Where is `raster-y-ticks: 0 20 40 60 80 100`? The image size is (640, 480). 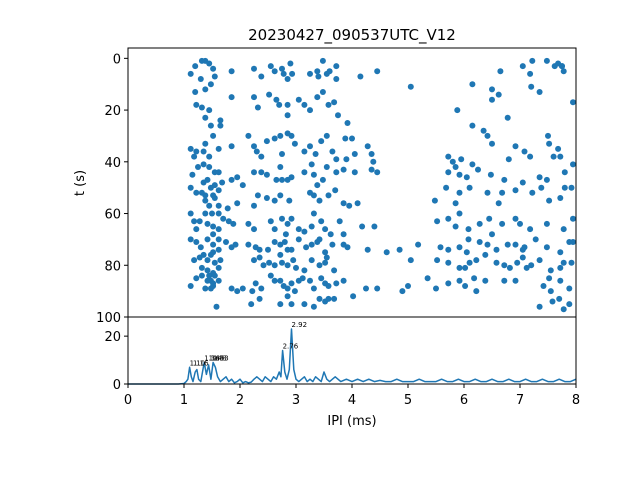
raster-y-ticks: 0 20 40 60 80 100 is located at coordinates (112, 189).